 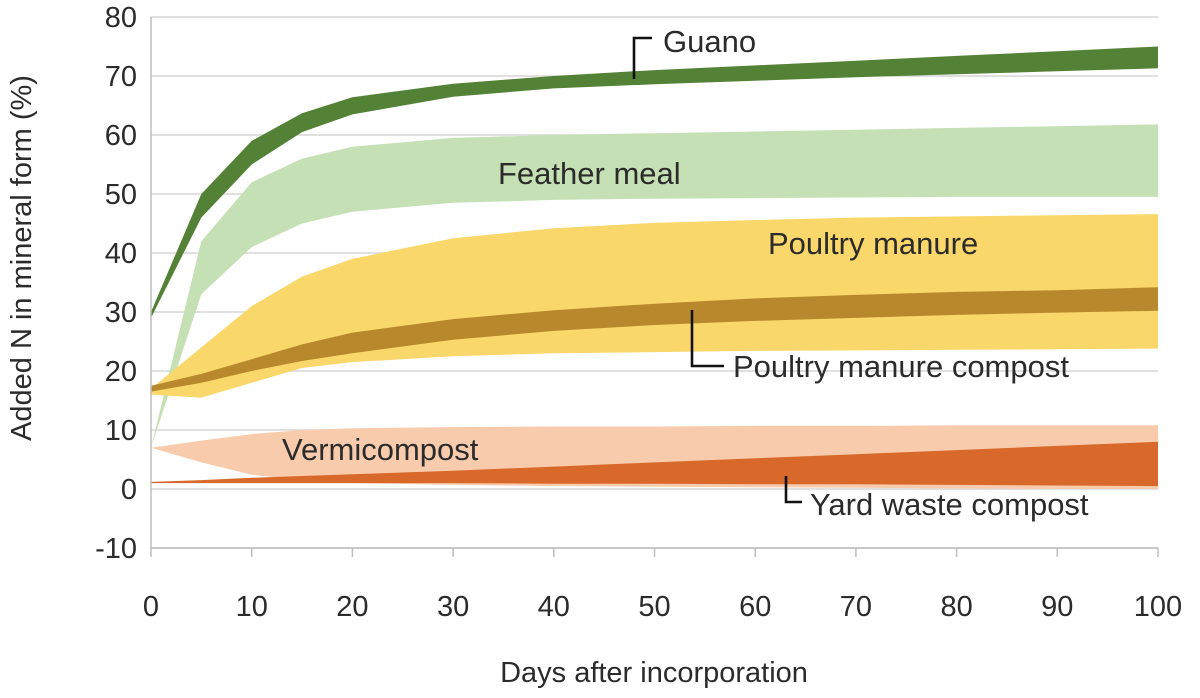 What do you see at coordinates (121, 254) in the screenshot?
I see `y-tick-label: 40` at bounding box center [121, 254].